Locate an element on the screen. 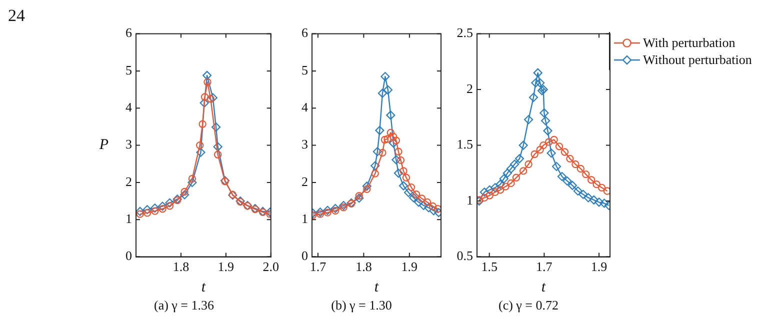 This screenshot has width=778, height=318. text: 24 is located at coordinates (16, 16).